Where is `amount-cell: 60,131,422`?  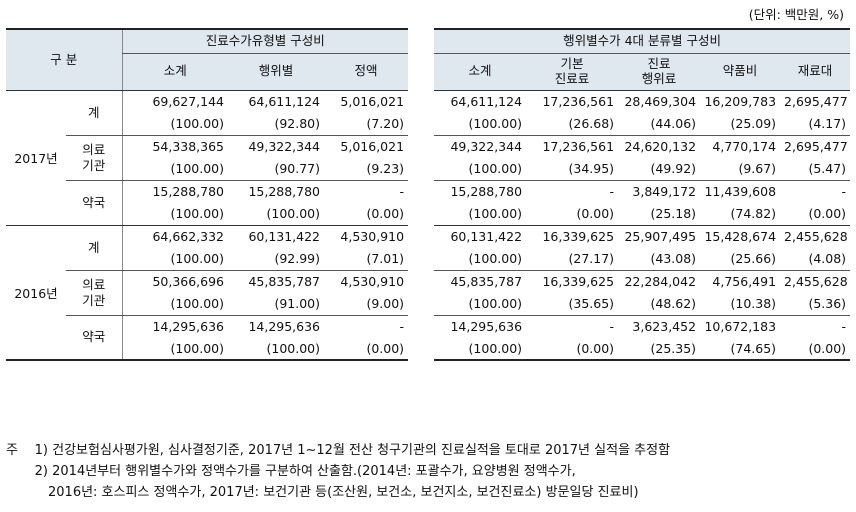
amount-cell: 60,131,422 is located at coordinates (284, 236).